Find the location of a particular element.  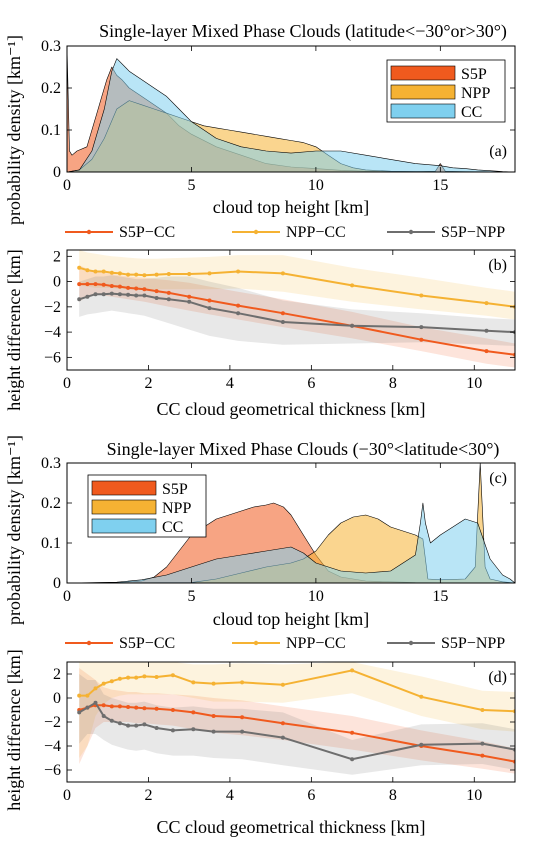

x-tick-label: 10 is located at coordinates (474, 383).